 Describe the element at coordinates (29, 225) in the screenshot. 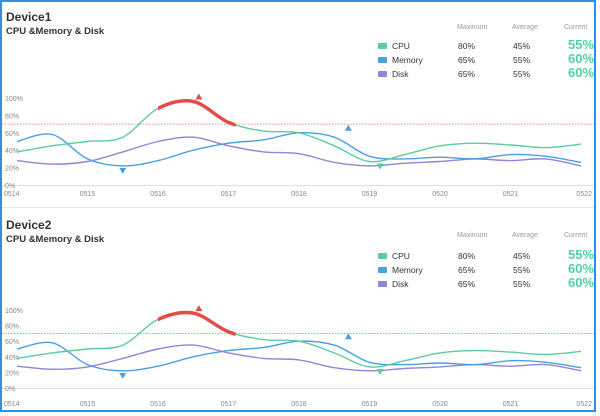

I see `device-title: Device2` at that location.